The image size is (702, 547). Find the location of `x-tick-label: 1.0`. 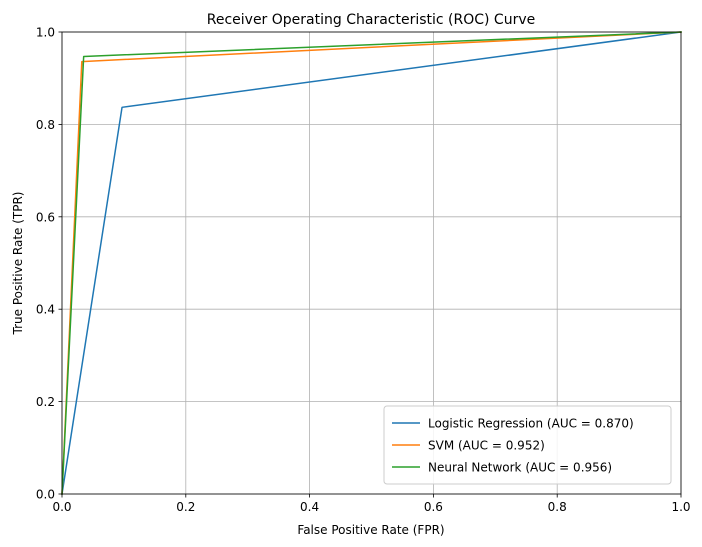

x-tick-label: 1.0 is located at coordinates (680, 507).